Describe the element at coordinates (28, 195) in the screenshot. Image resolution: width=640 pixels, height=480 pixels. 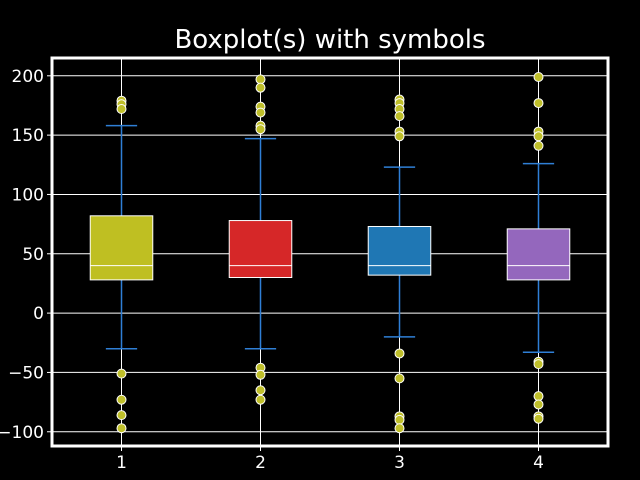
I see `y-tick-label: 100` at that location.